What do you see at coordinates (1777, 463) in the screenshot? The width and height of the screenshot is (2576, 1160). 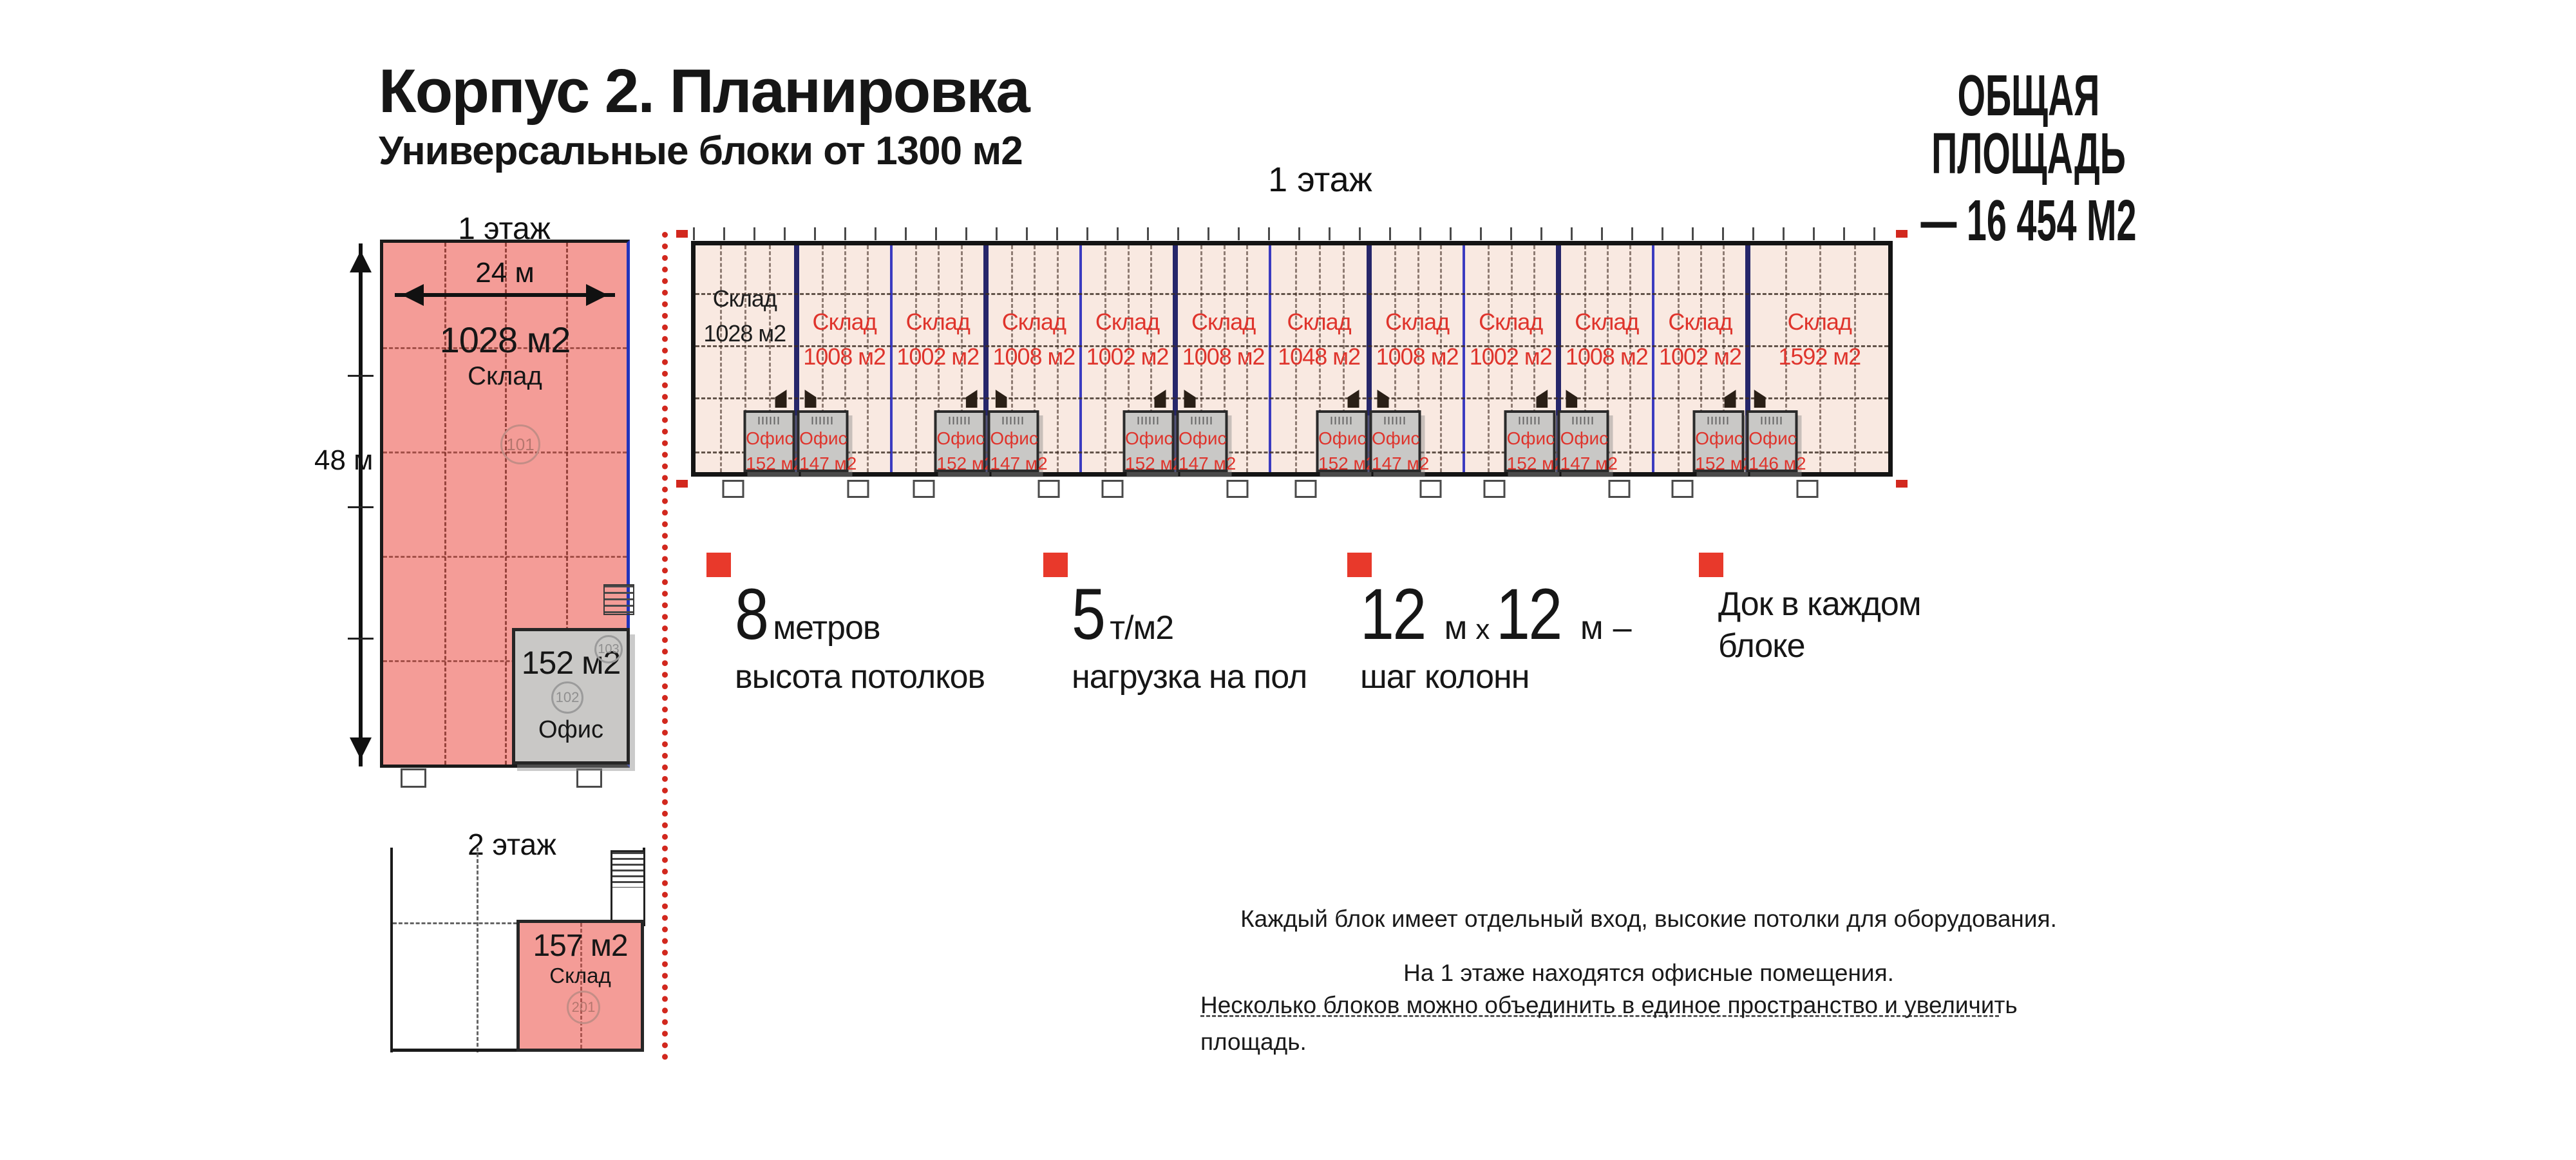 I see `office-area-value: 146 м2` at bounding box center [1777, 463].